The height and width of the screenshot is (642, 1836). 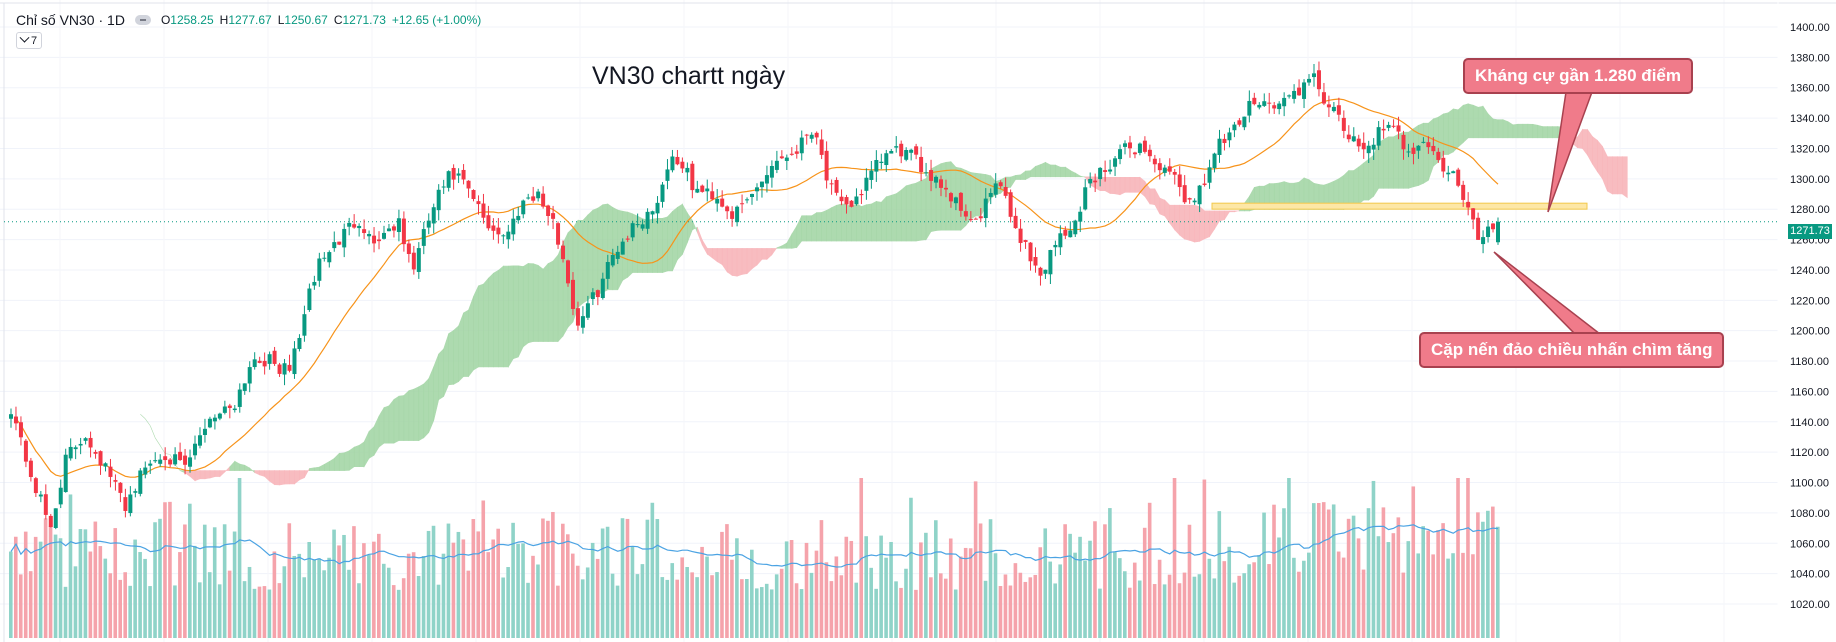 What do you see at coordinates (1578, 76) in the screenshot?
I see `resistance-callout: Kháng cự gần 1.280 điểm` at bounding box center [1578, 76].